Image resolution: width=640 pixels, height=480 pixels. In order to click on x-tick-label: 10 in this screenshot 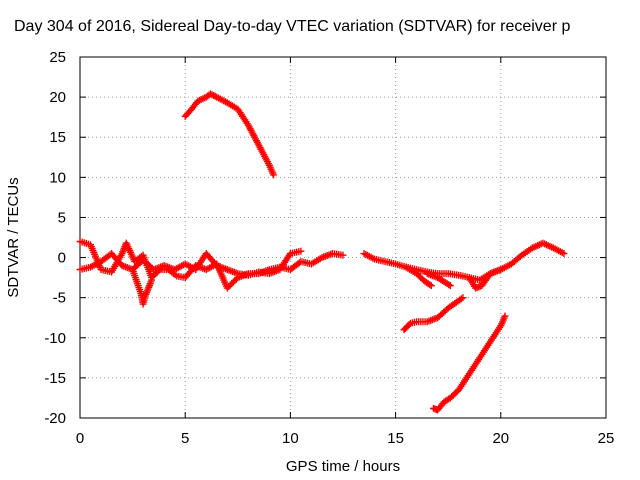, I will do `click(290, 438)`.